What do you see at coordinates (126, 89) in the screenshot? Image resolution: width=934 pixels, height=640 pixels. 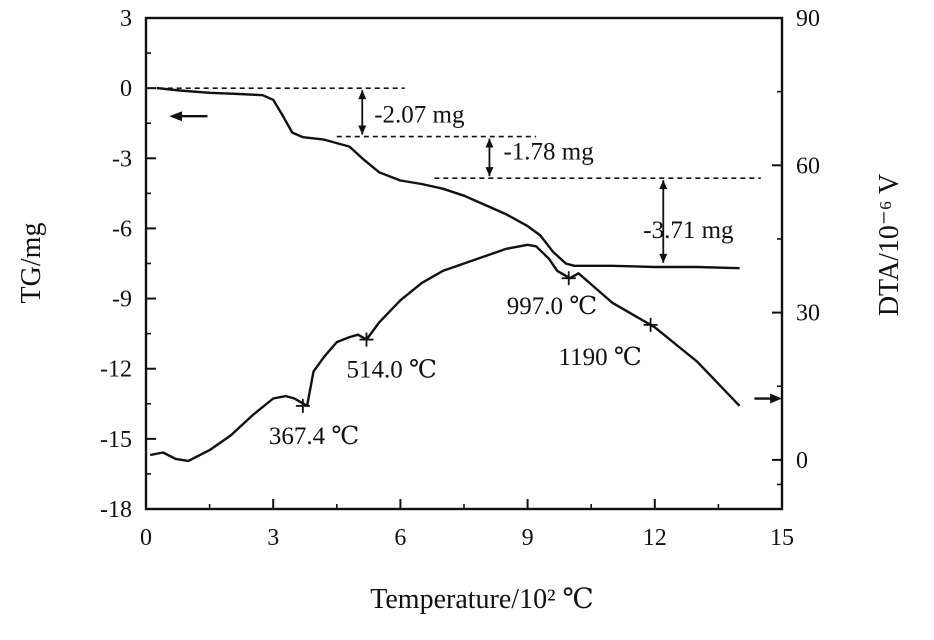 I see `y-left-tick-label: 0` at bounding box center [126, 89].